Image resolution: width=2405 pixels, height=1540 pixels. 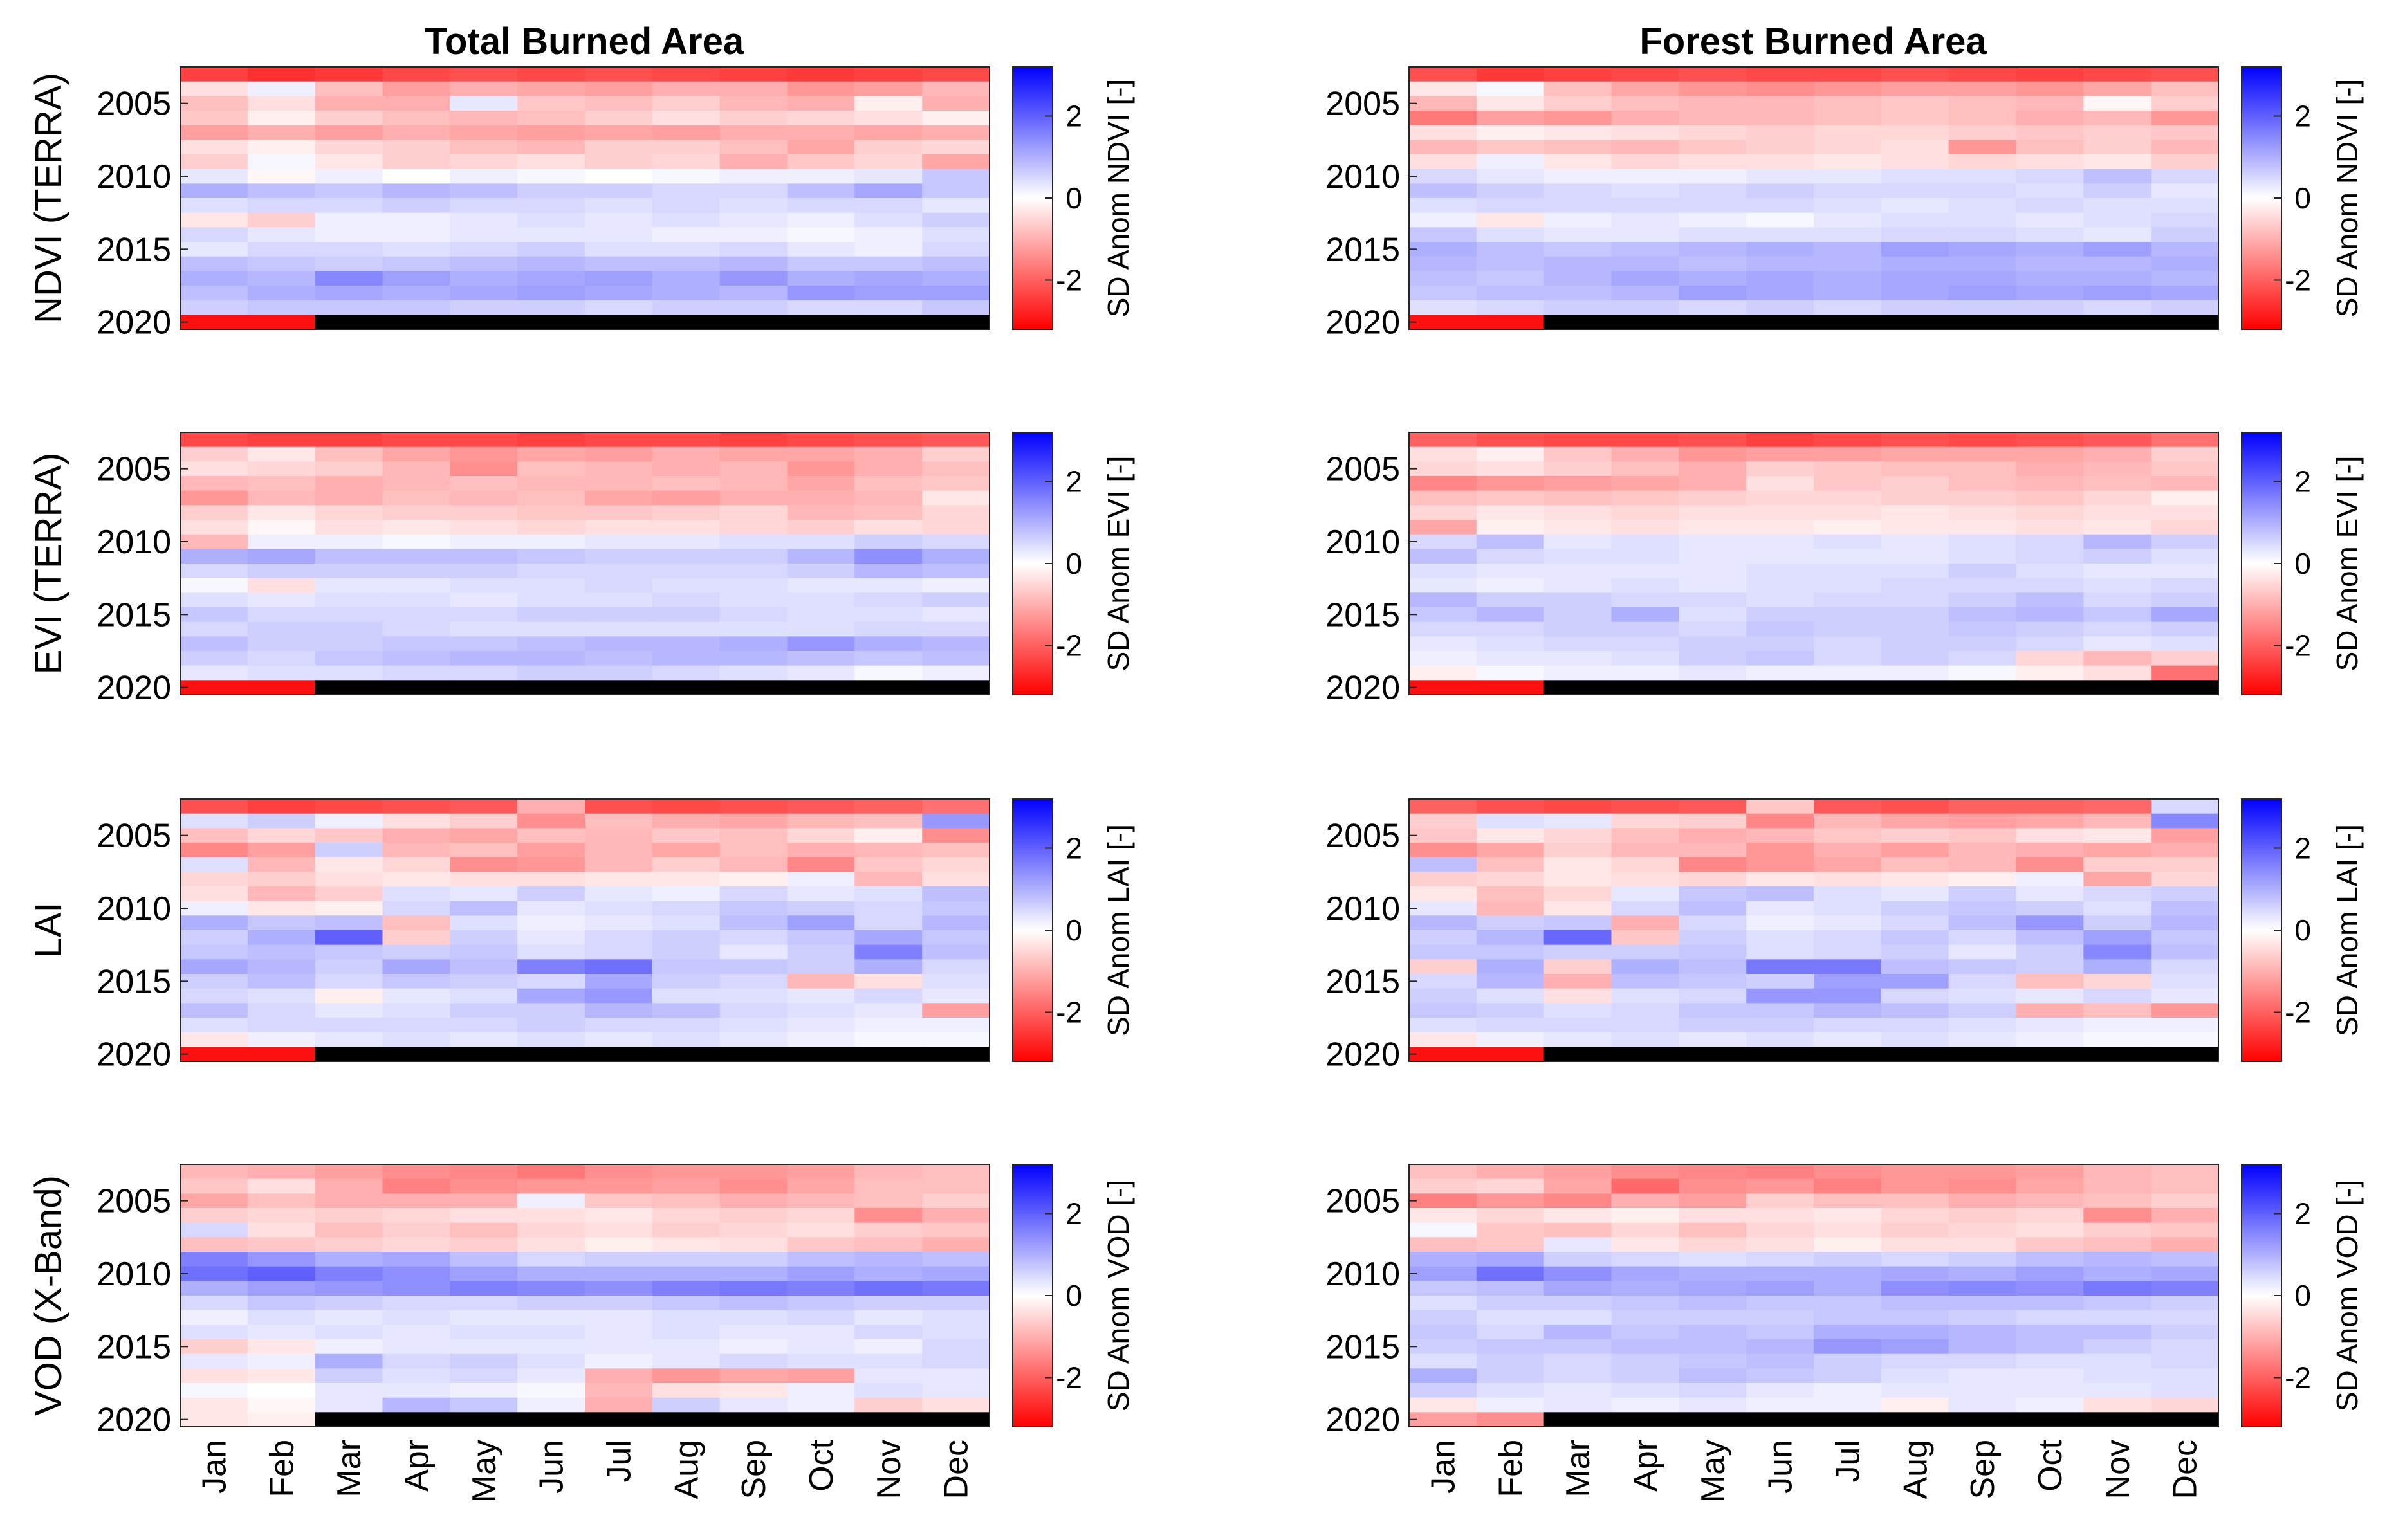 What do you see at coordinates (134, 1274) in the screenshot?
I see `year-tick-label: 2010` at bounding box center [134, 1274].